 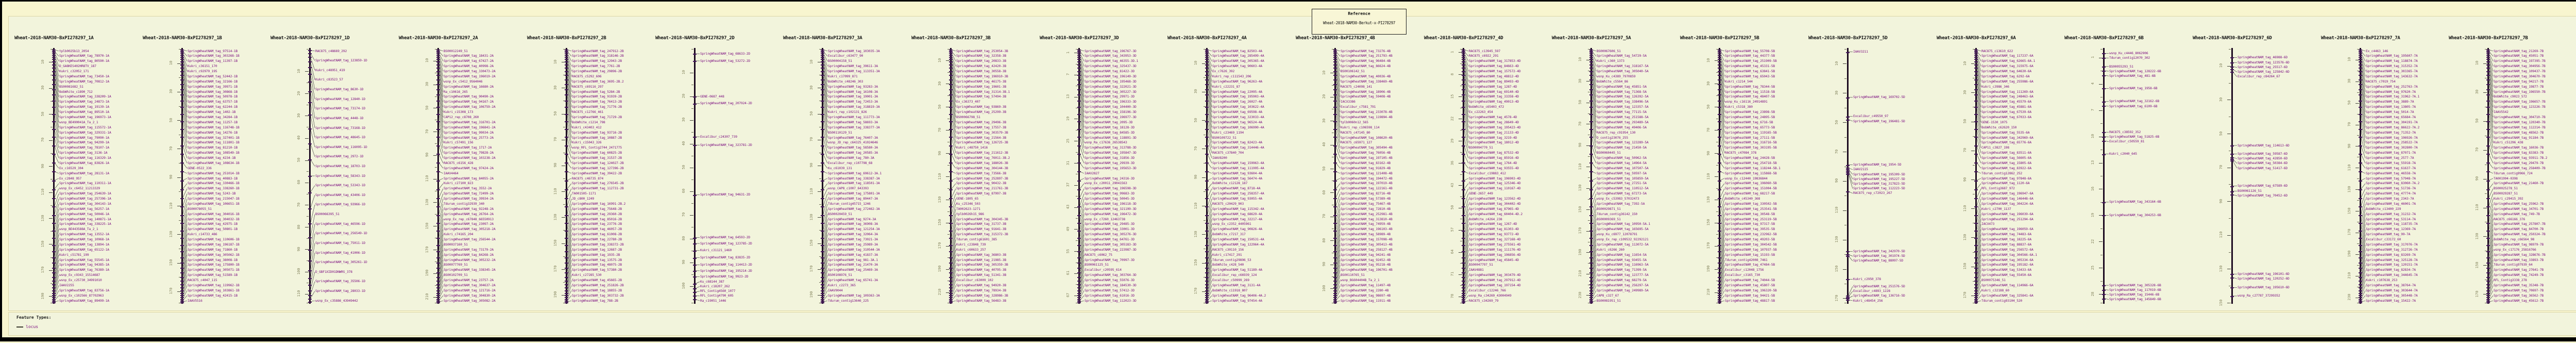 What do you see at coordinates (2006, 178) in the screenshot?
I see `marker-label: SpringWheatNAM_tag_97848-6A` at bounding box center [2006, 178].